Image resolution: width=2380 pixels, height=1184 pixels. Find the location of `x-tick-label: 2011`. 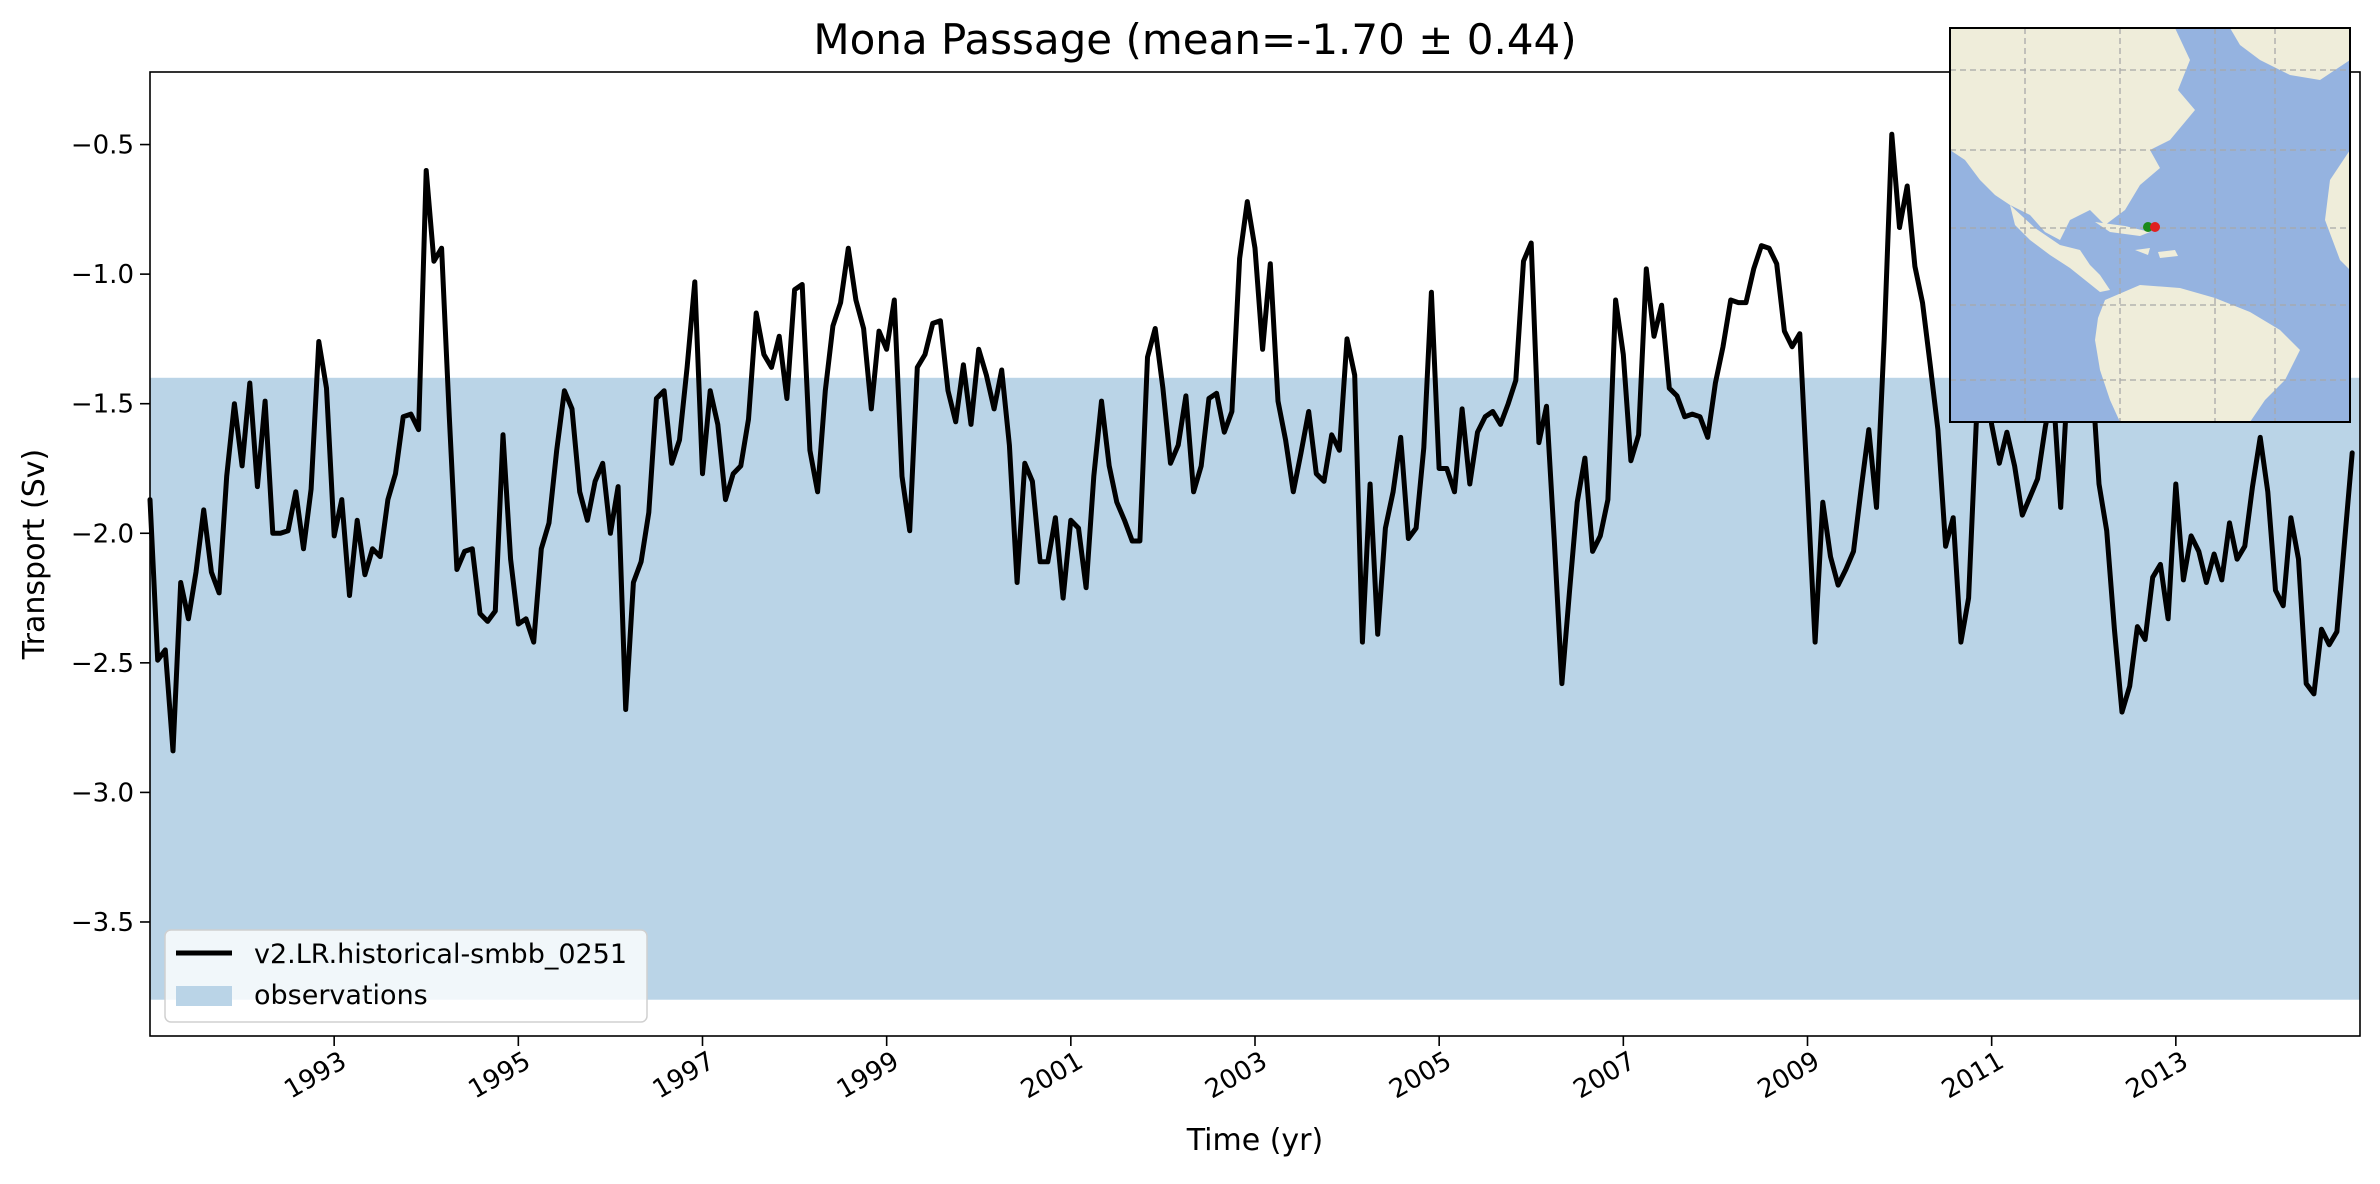

x-tick-label: 2011 is located at coordinates (1973, 1075).